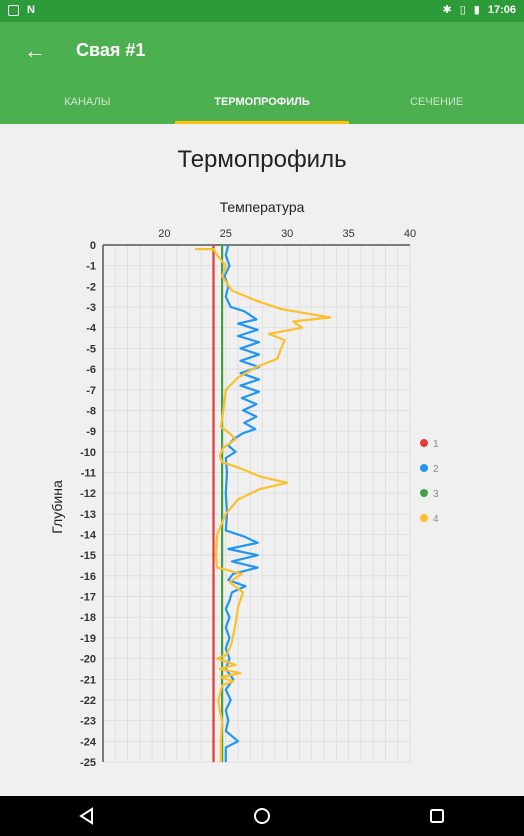  Describe the element at coordinates (91, 287) in the screenshot. I see `y-tick-label: -2` at that location.